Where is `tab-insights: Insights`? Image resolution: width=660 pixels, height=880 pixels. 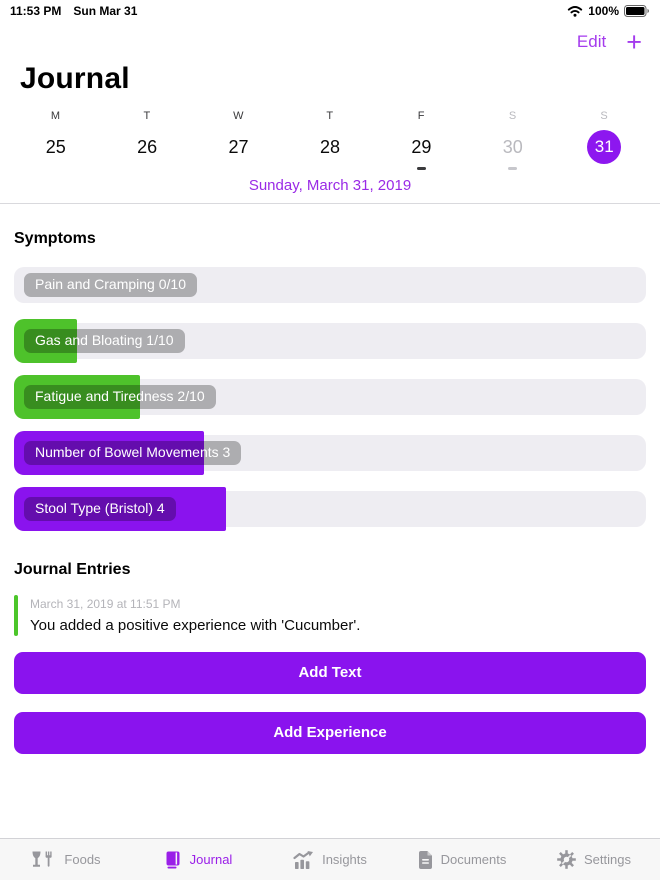 tab-insights: Insights is located at coordinates (330, 859).